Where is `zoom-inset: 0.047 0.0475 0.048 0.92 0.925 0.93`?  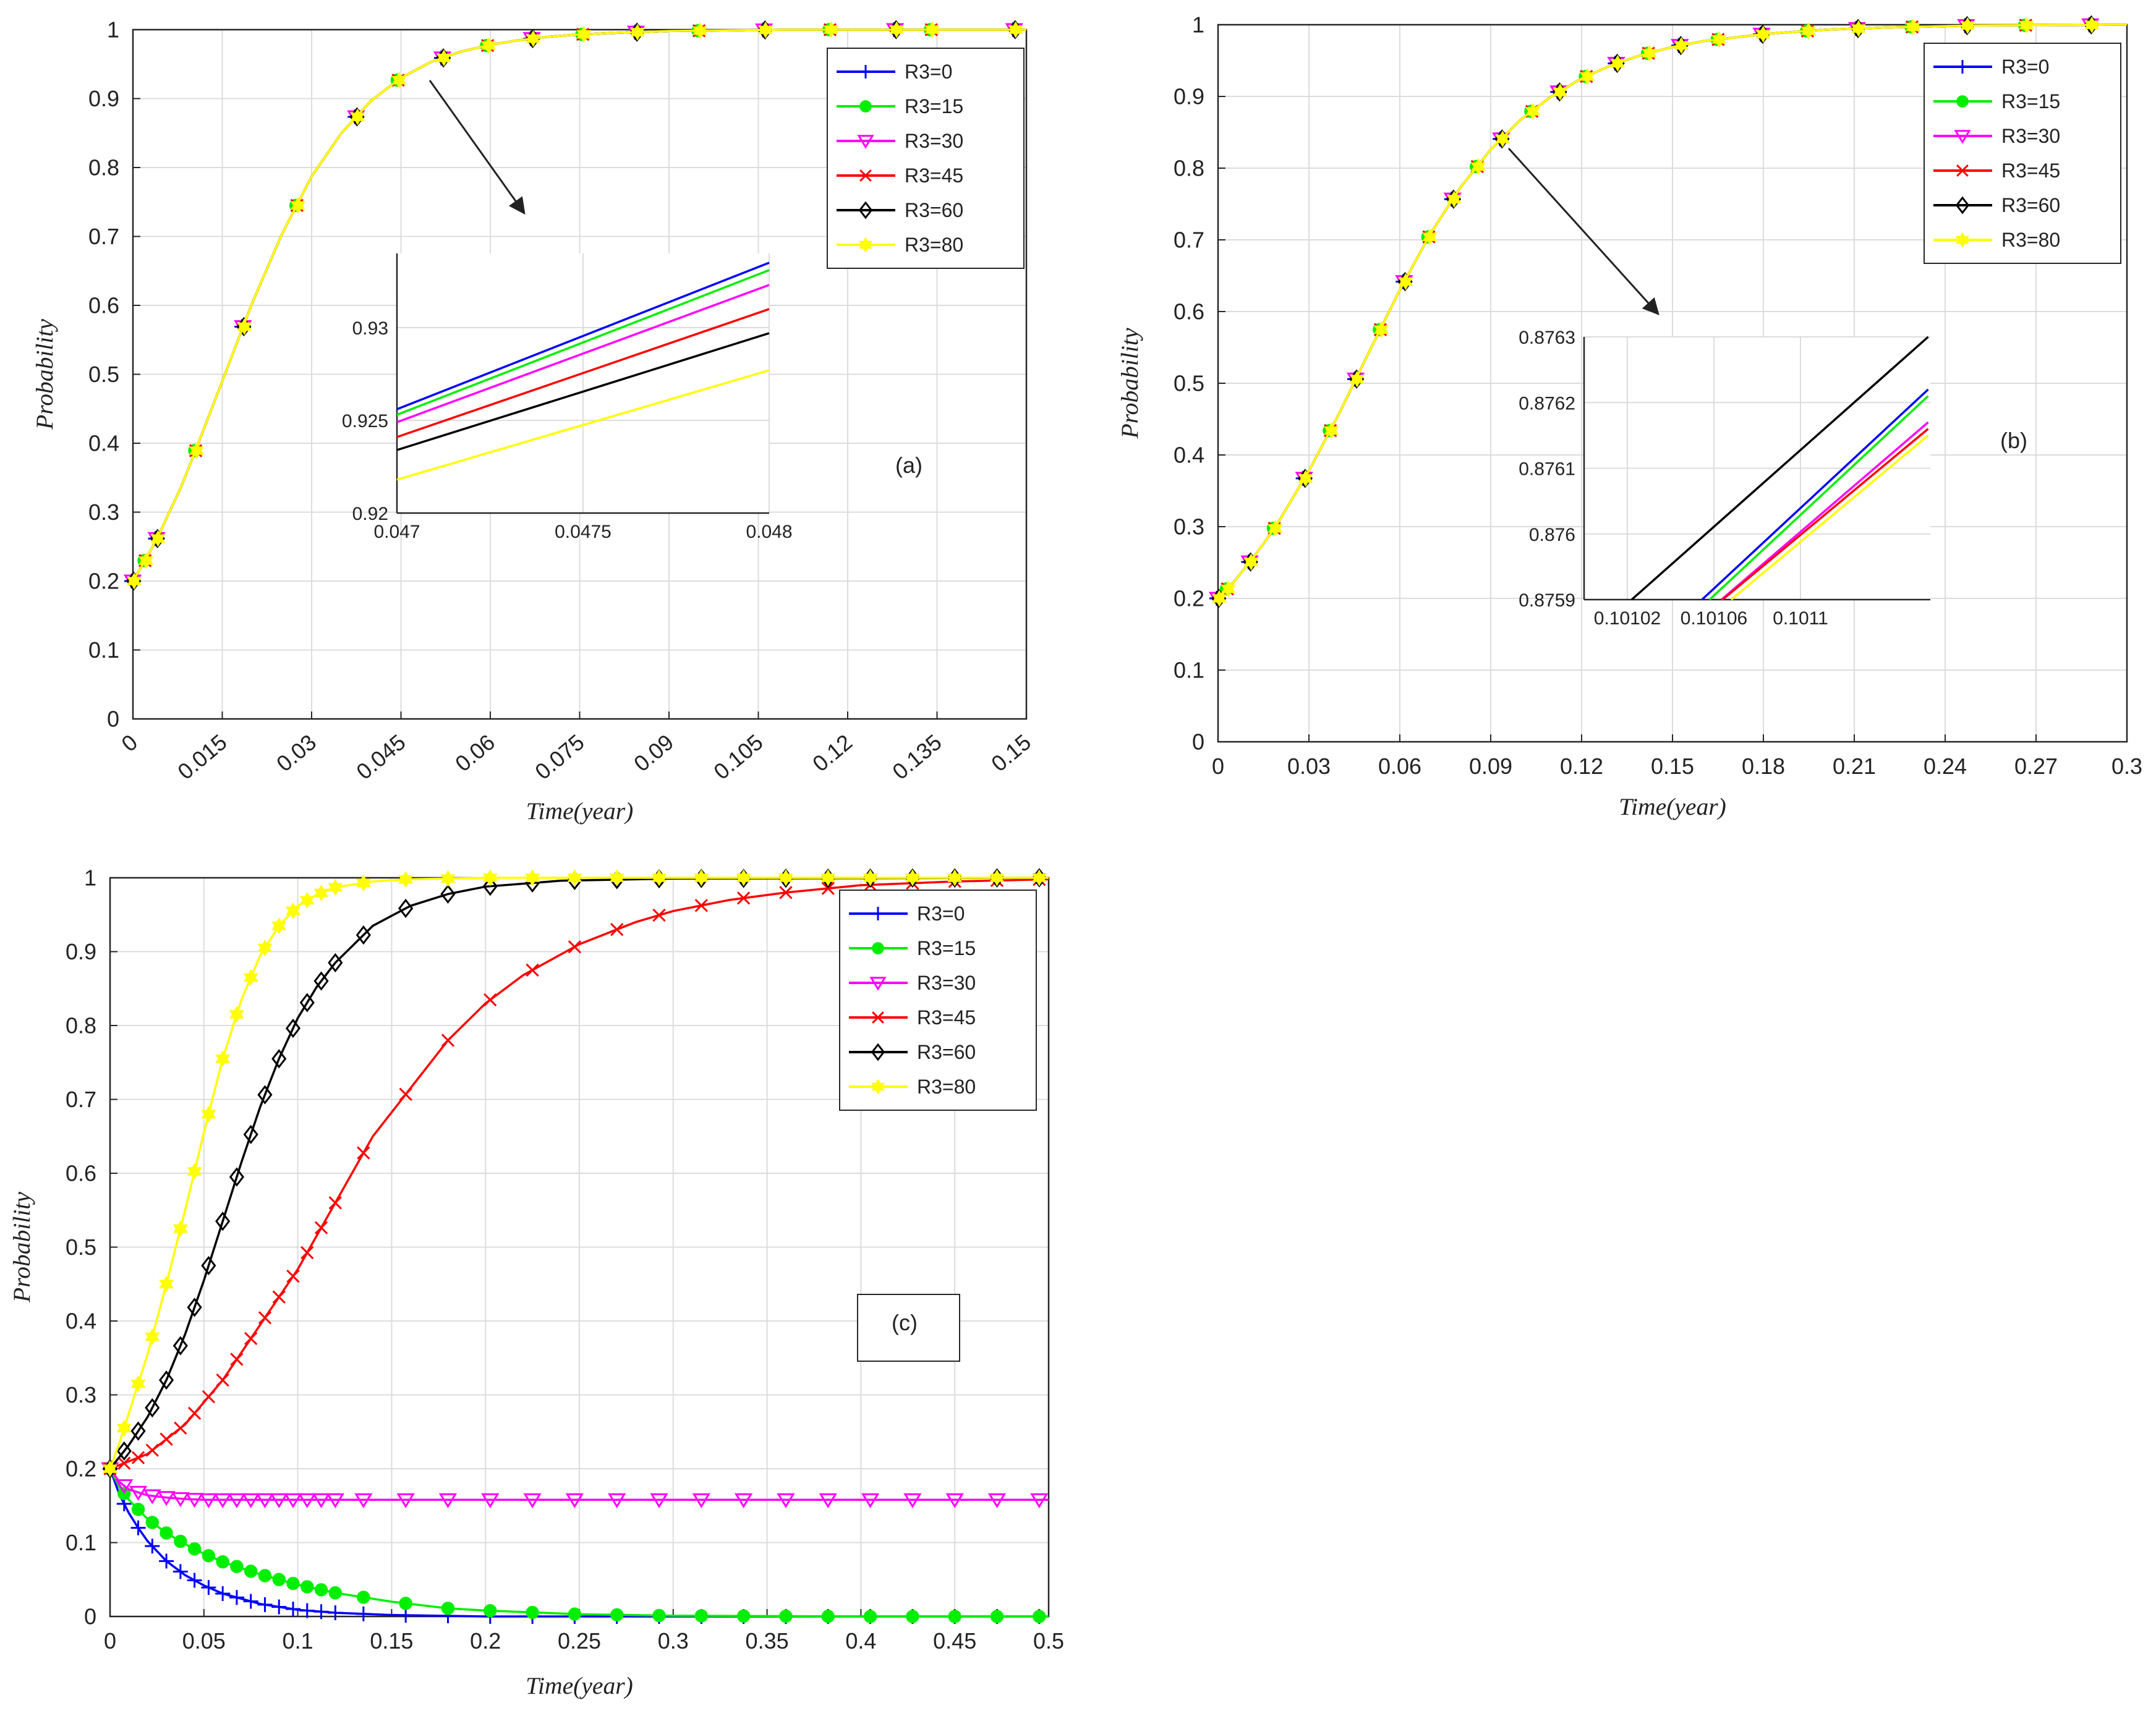
zoom-inset: 0.047 0.0475 0.048 0.92 0.925 0.93 is located at coordinates (567, 397).